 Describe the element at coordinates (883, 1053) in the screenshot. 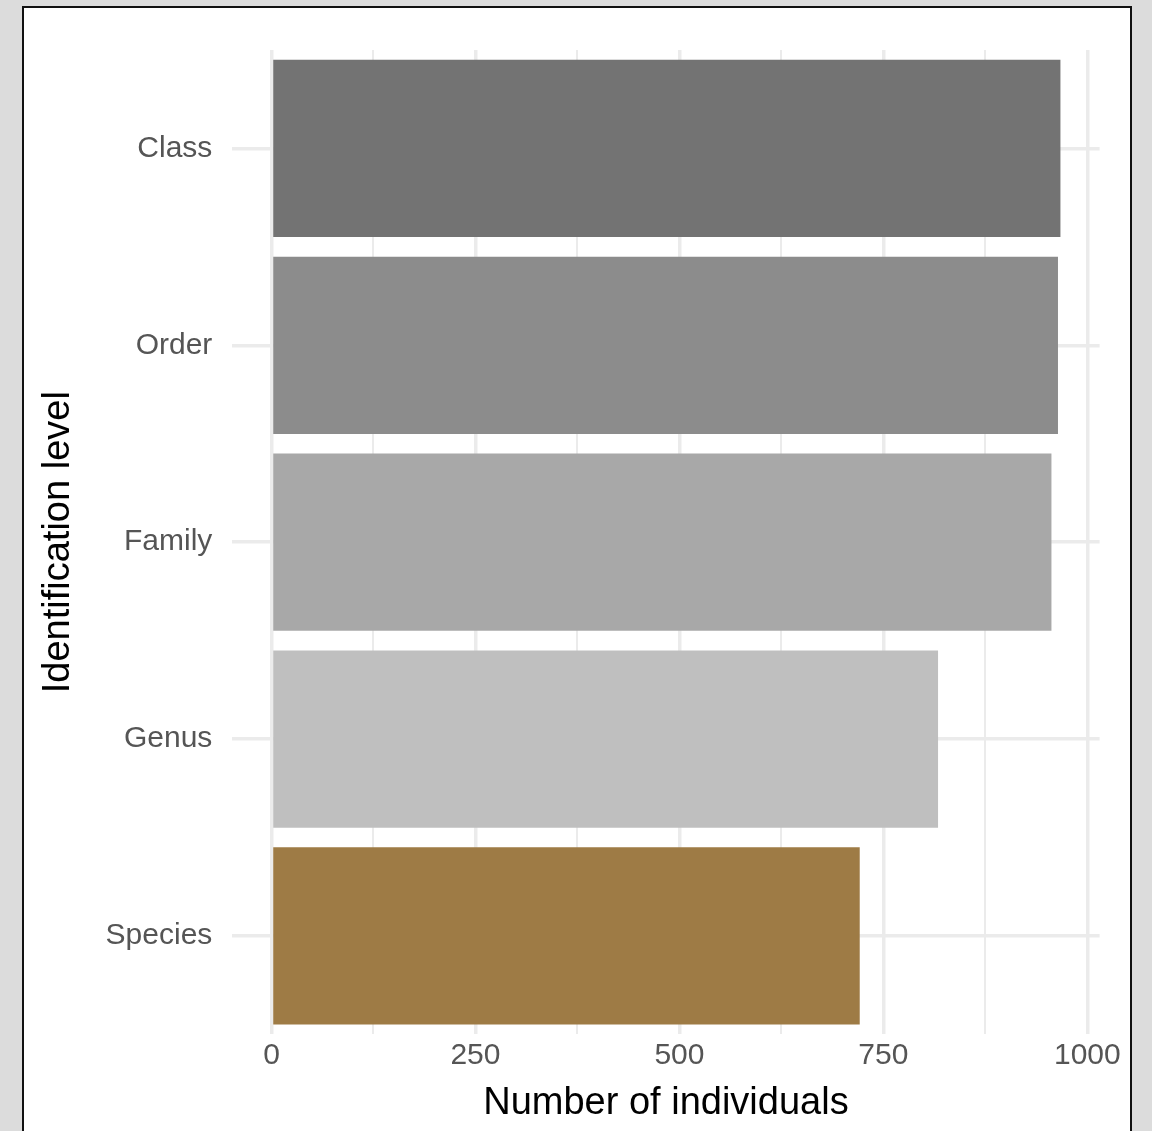

I see `x-tick-label: 750` at that location.